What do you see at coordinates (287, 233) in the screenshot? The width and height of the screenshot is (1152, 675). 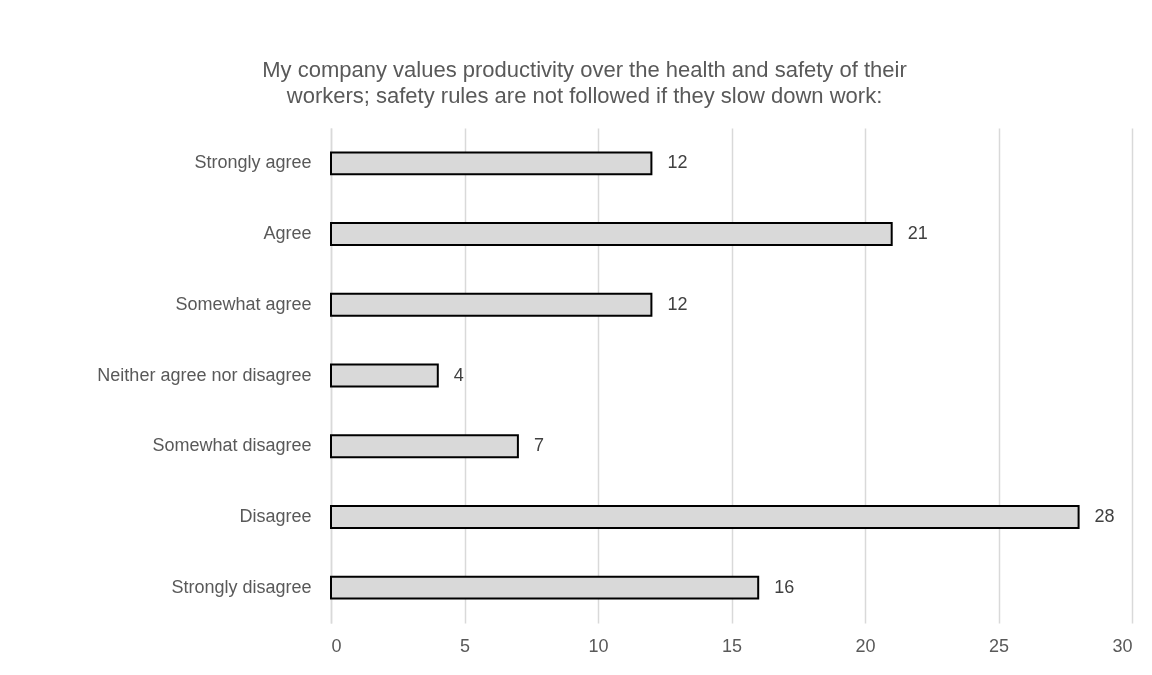 I see `y-tick-label: Agree` at bounding box center [287, 233].